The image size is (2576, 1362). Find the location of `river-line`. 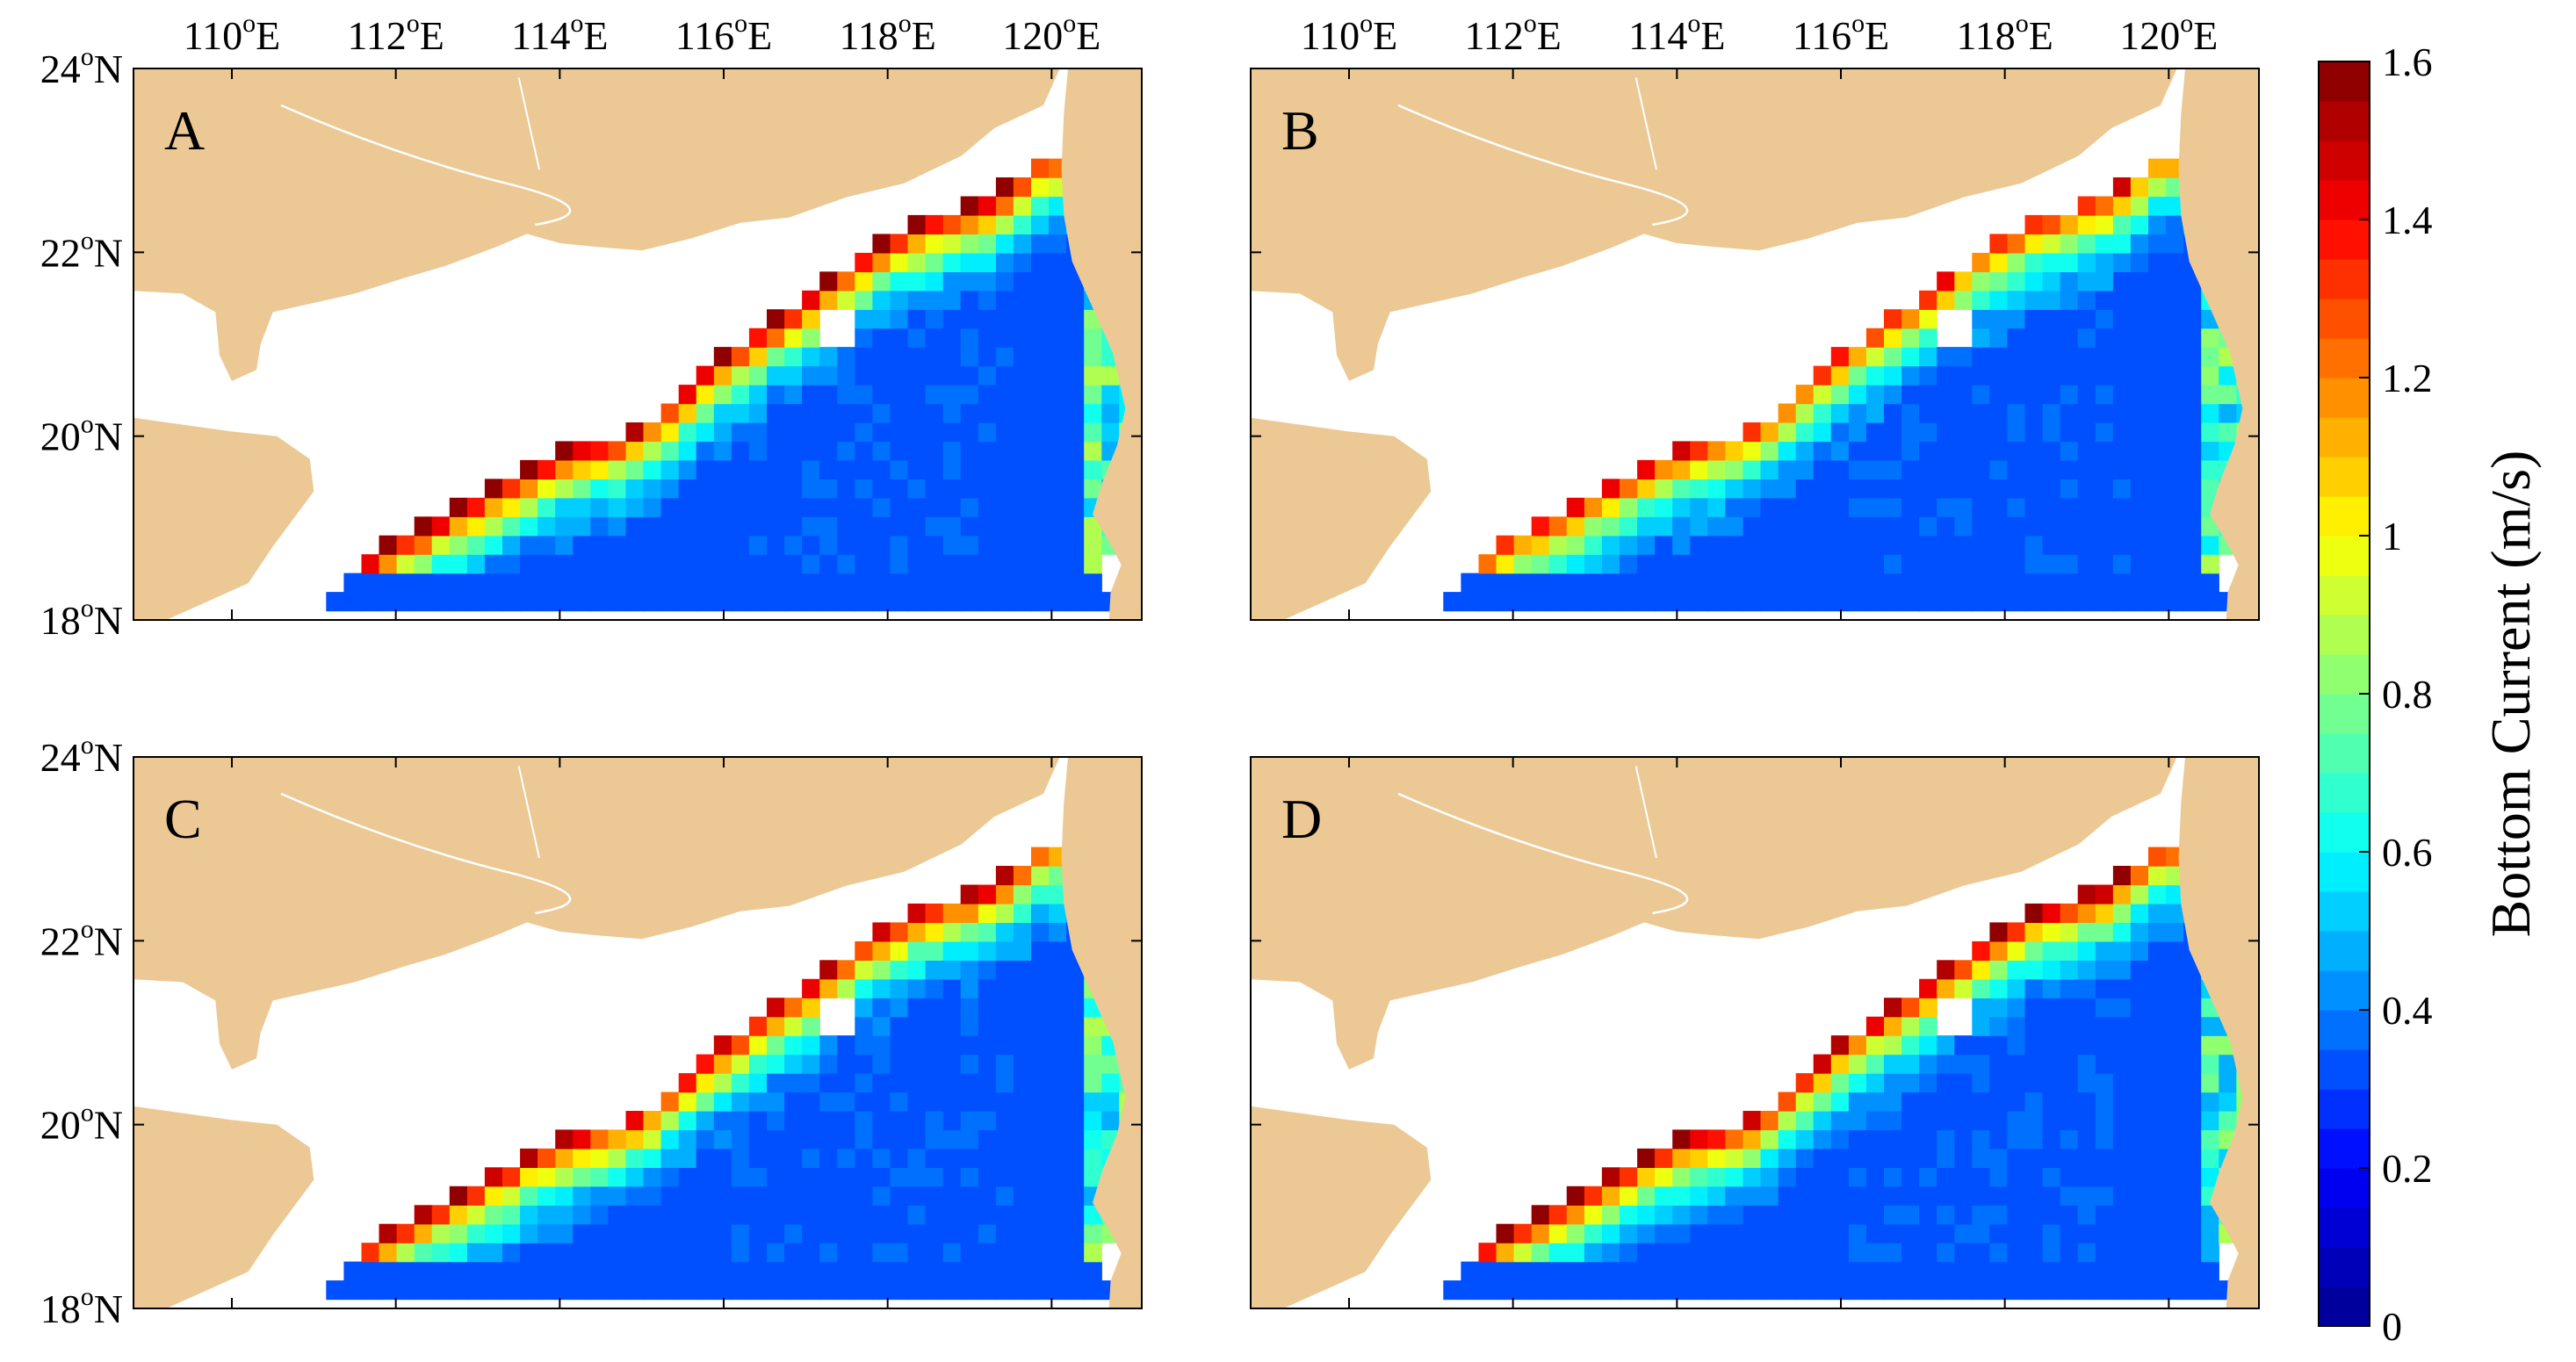

river-line is located at coordinates (1543, 165).